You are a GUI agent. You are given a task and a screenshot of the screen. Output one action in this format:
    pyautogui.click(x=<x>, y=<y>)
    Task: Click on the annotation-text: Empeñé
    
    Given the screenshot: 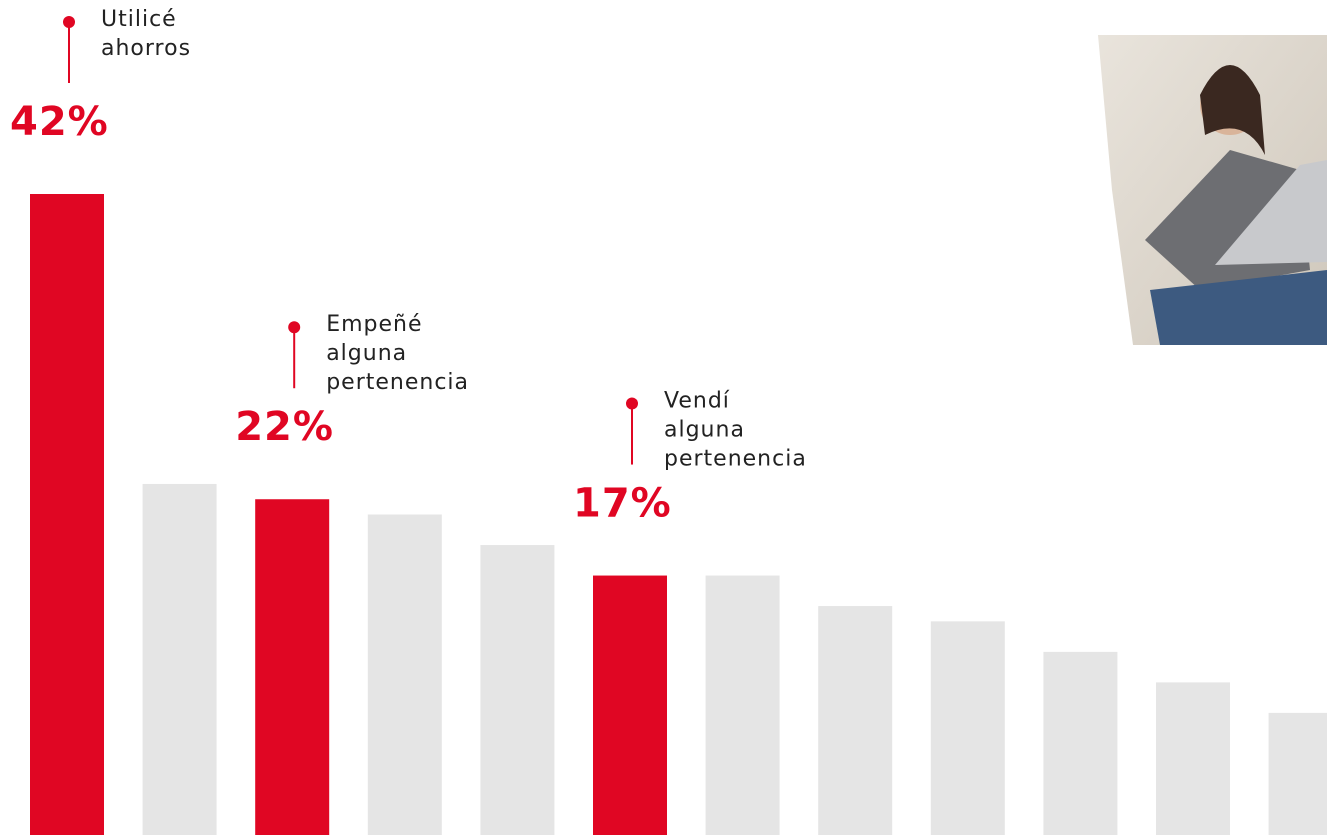 What is the action you would take?
    pyautogui.click(x=374, y=324)
    